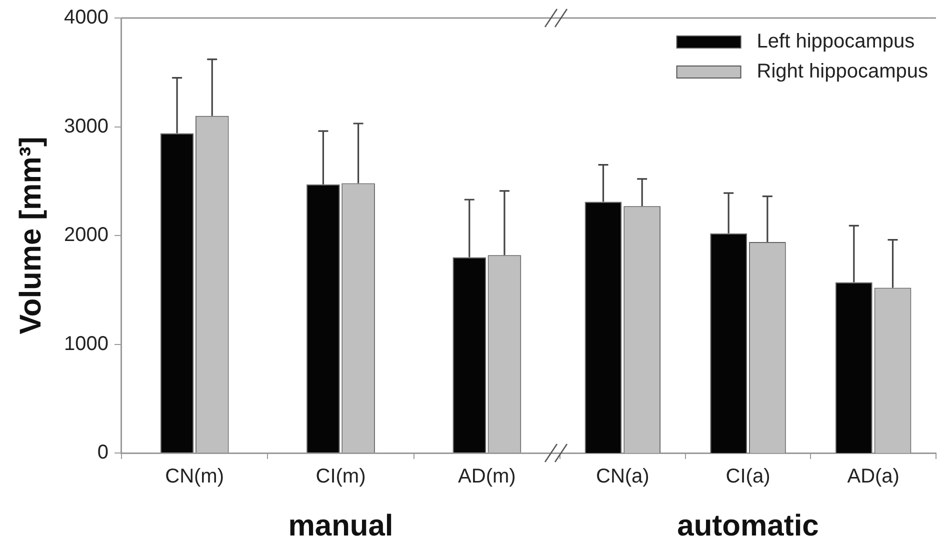  What do you see at coordinates (842, 71) in the screenshot?
I see `legend-label: Right hippocampus` at bounding box center [842, 71].